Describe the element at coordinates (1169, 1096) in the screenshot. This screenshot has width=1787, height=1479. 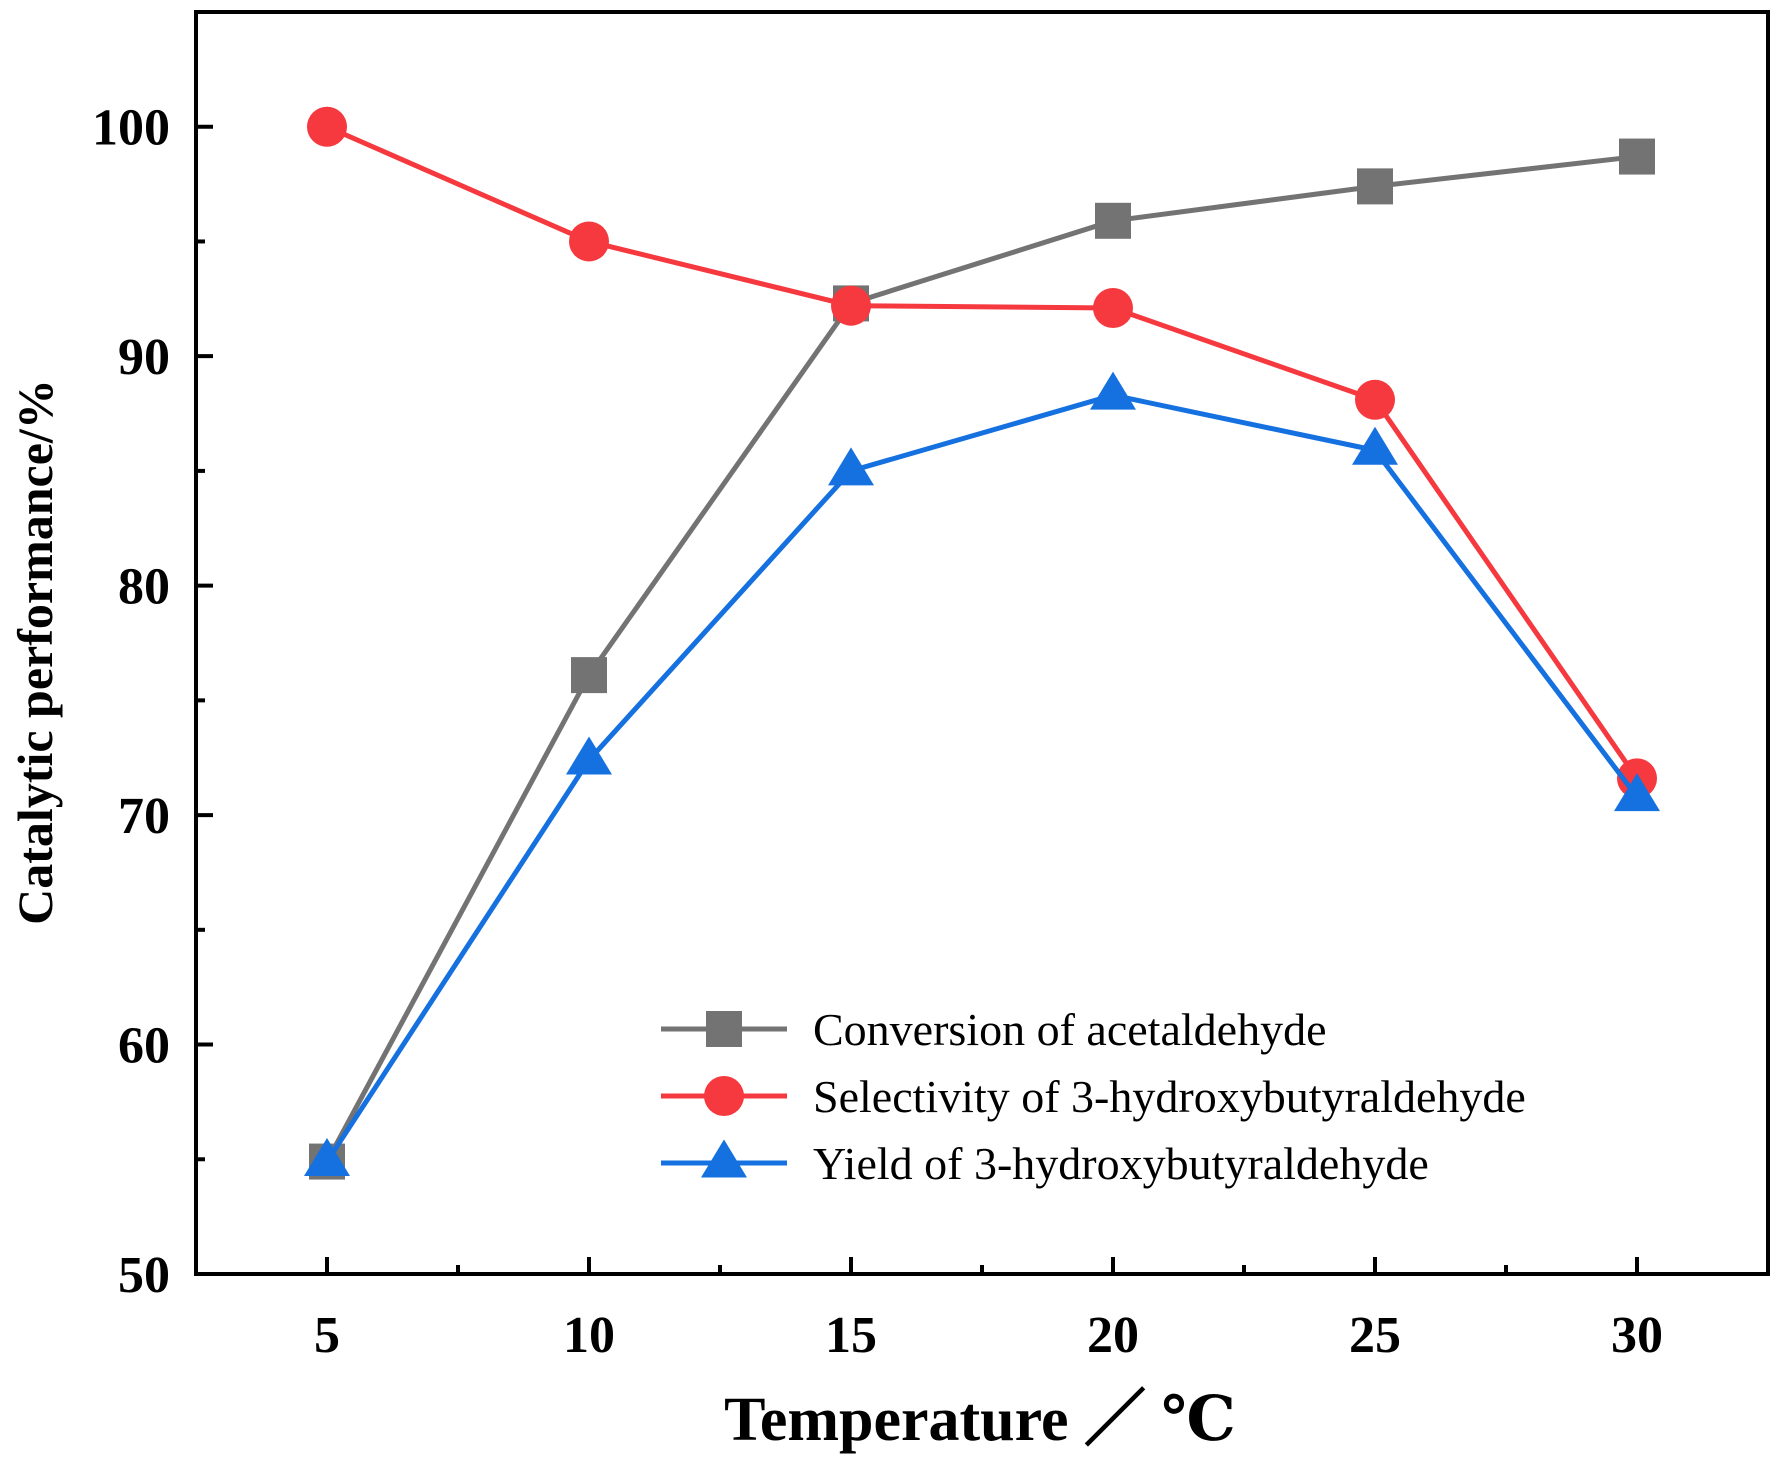
I see `legend-label: Selectivity of 3-hydroxybutyraldehyde` at that location.